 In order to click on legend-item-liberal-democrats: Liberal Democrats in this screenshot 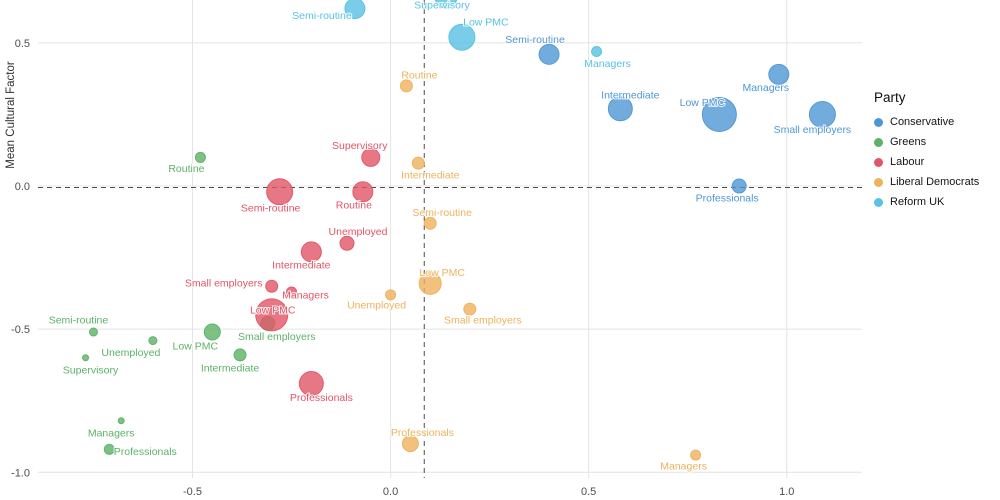, I will do `click(935, 182)`.